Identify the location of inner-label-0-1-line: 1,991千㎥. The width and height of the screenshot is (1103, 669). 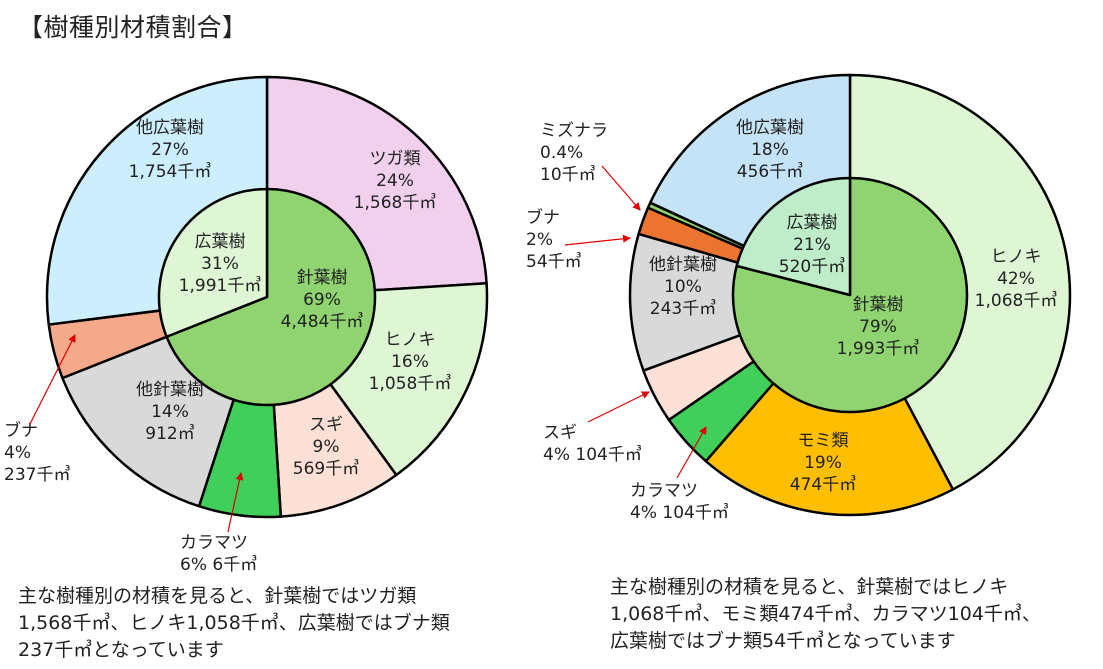
(220, 286).